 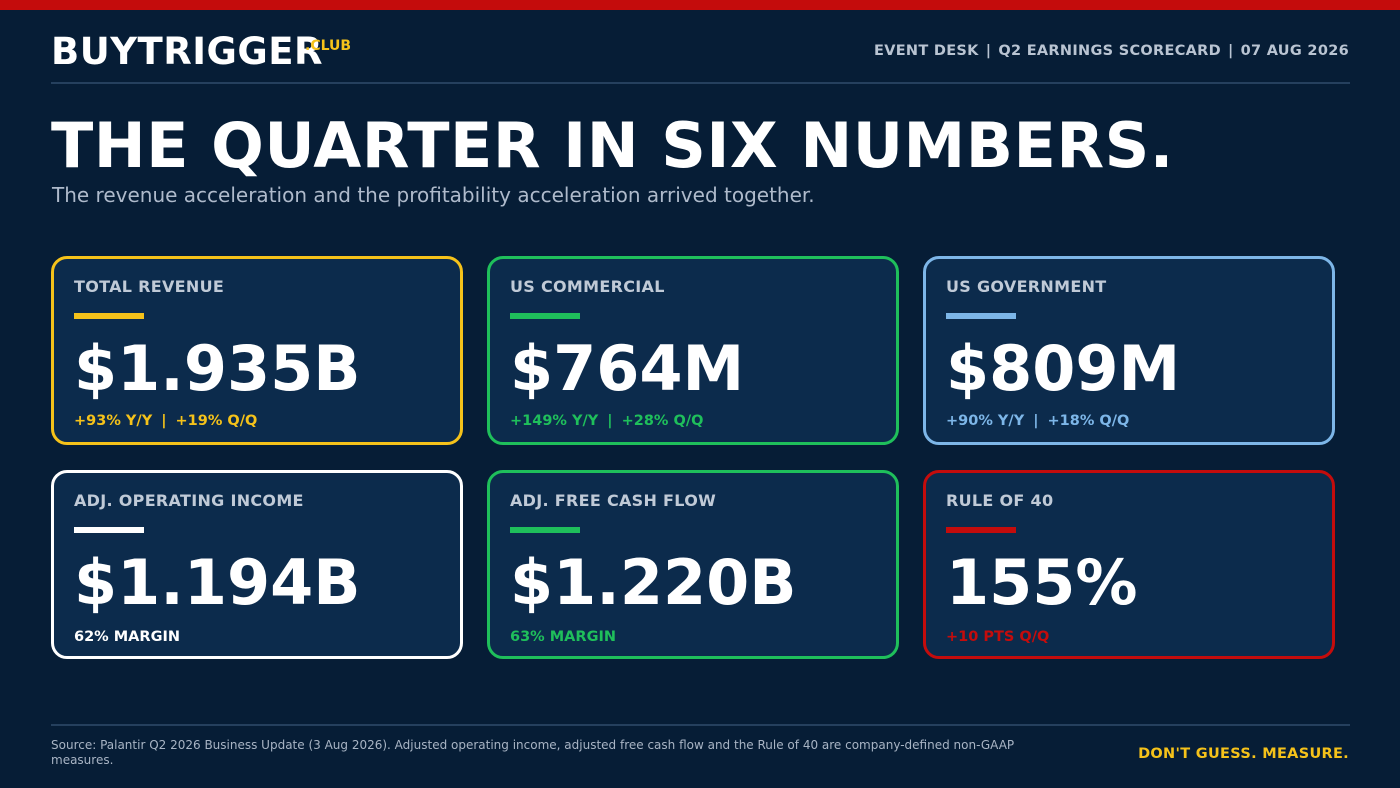 What do you see at coordinates (1294, 51) in the screenshot?
I see `header-date: 07 AUG 2026` at bounding box center [1294, 51].